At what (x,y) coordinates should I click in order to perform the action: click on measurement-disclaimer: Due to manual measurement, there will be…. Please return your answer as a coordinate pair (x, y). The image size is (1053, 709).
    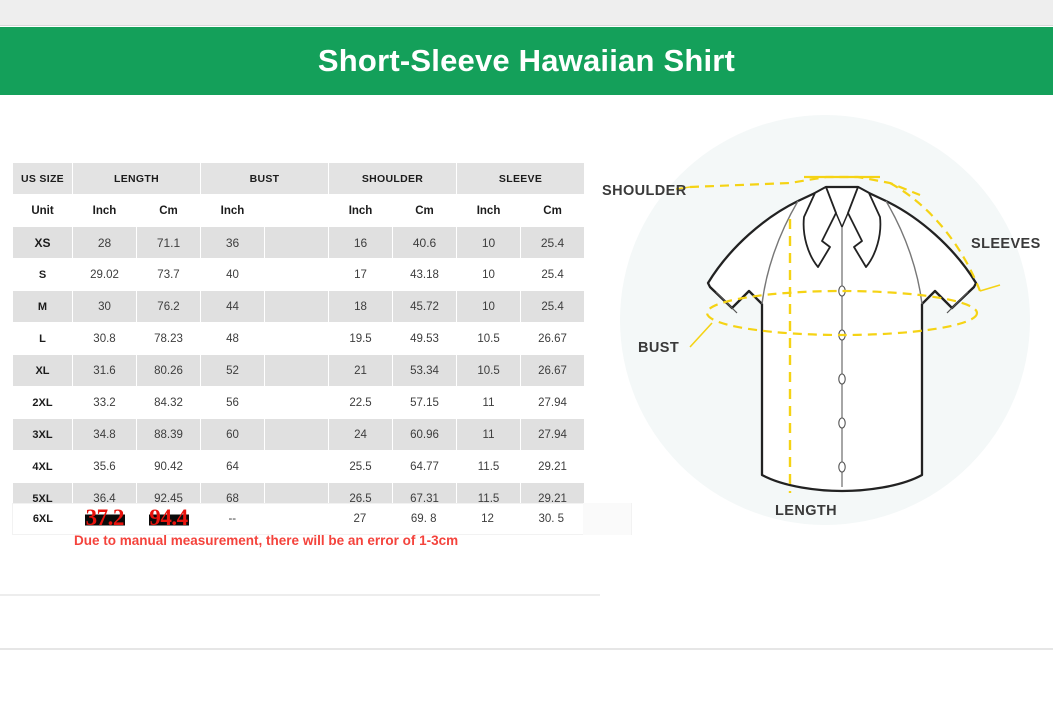
    Looking at the image, I should click on (266, 540).